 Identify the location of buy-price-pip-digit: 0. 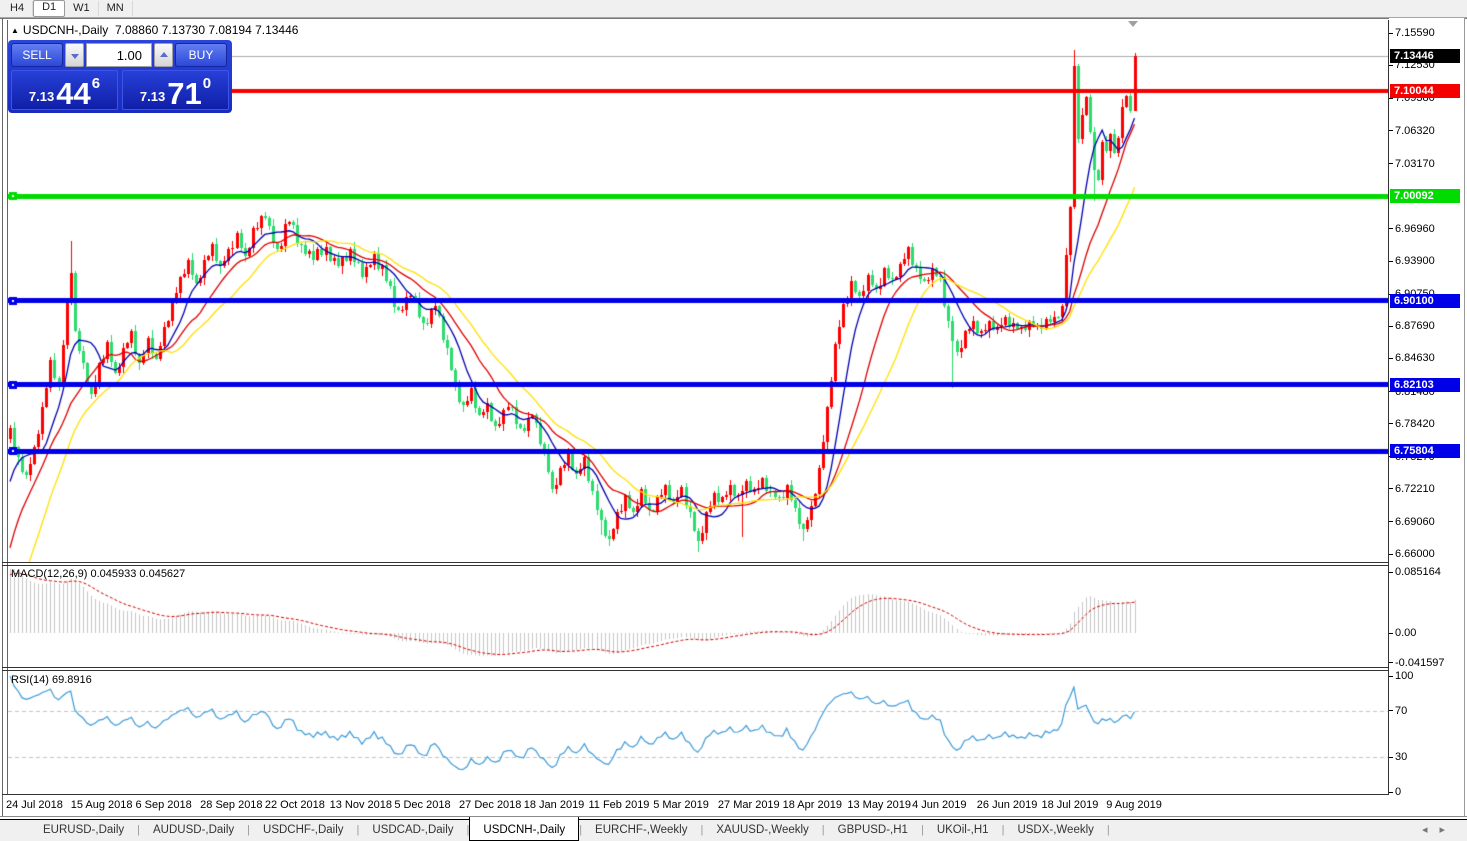
(207, 83).